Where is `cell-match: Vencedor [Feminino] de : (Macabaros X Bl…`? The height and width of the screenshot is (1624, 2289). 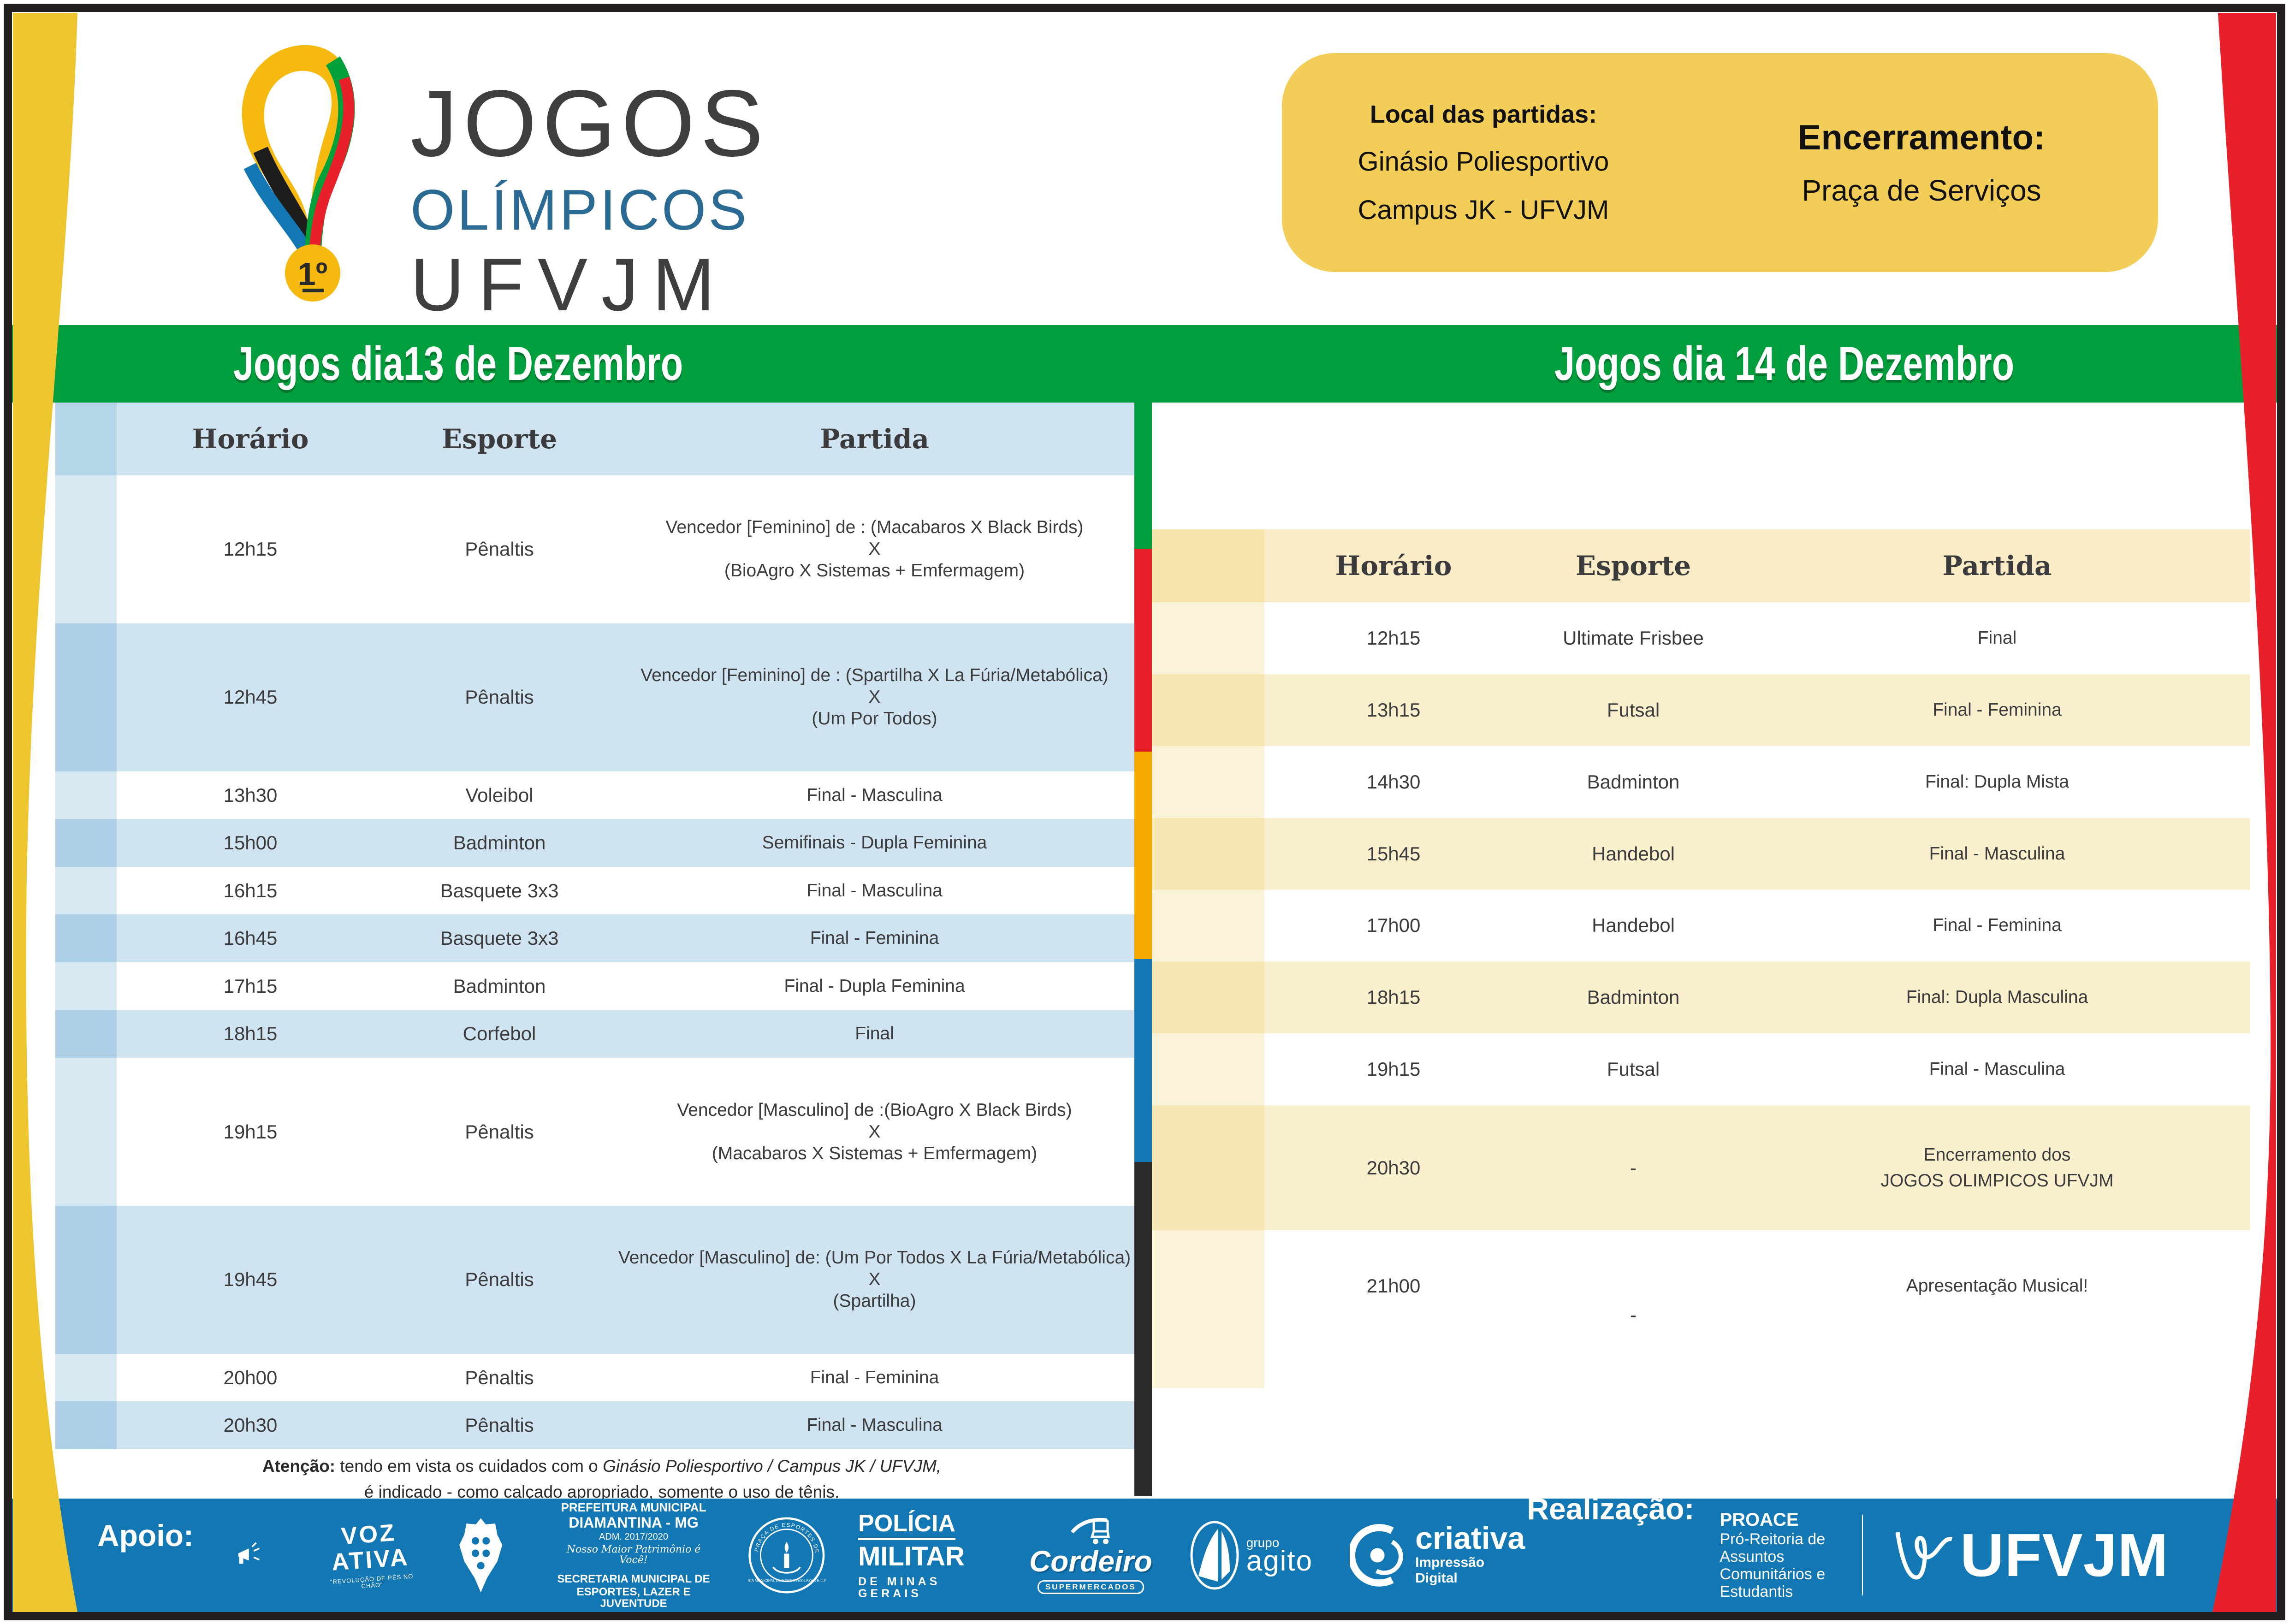 cell-match: Vencedor [Feminino] de : (Macabaros X Bl… is located at coordinates (874, 549).